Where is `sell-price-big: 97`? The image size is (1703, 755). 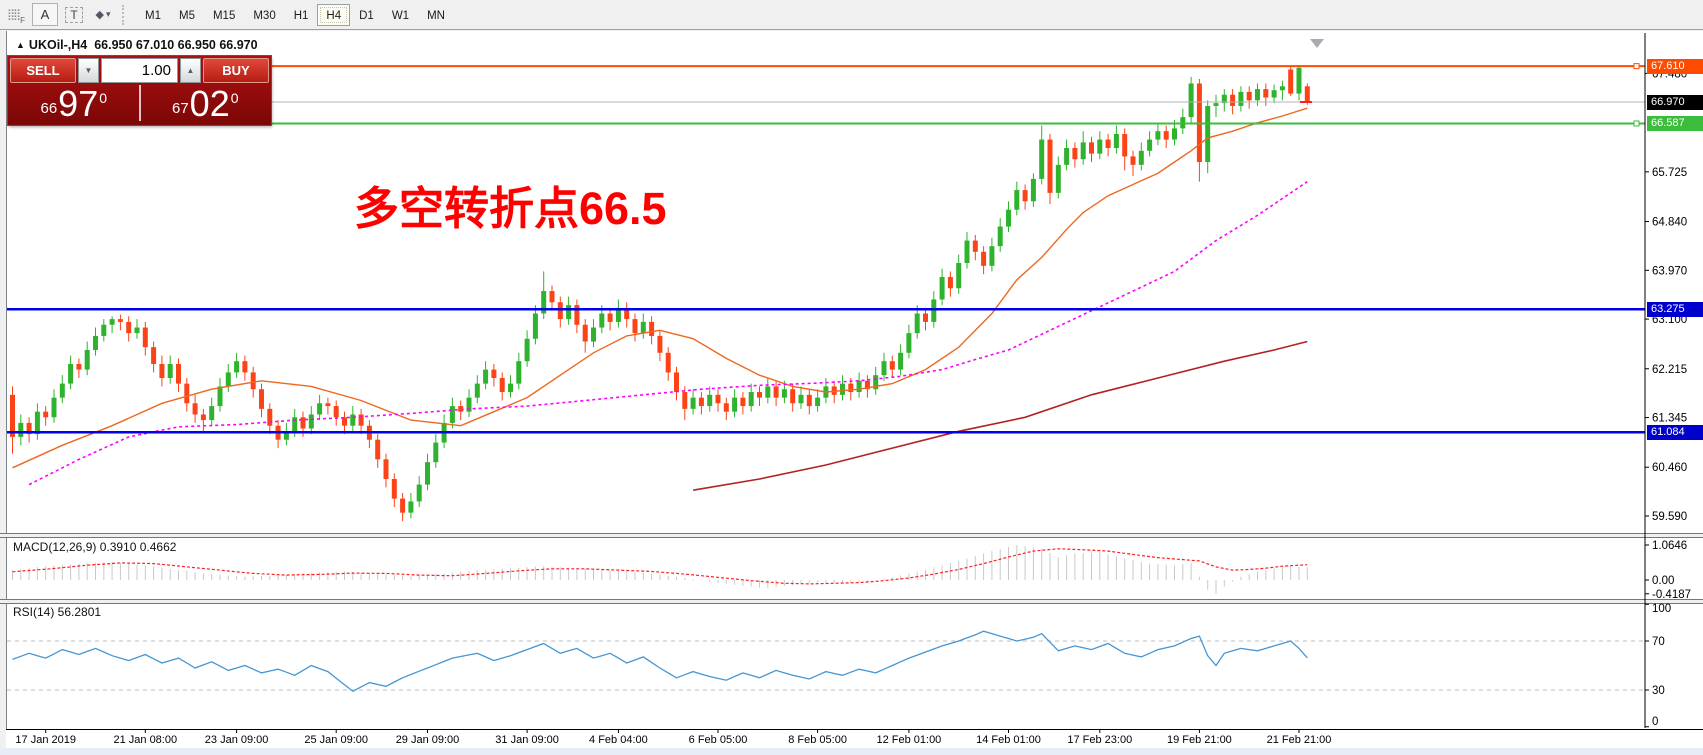 sell-price-big: 97 is located at coordinates (78, 103).